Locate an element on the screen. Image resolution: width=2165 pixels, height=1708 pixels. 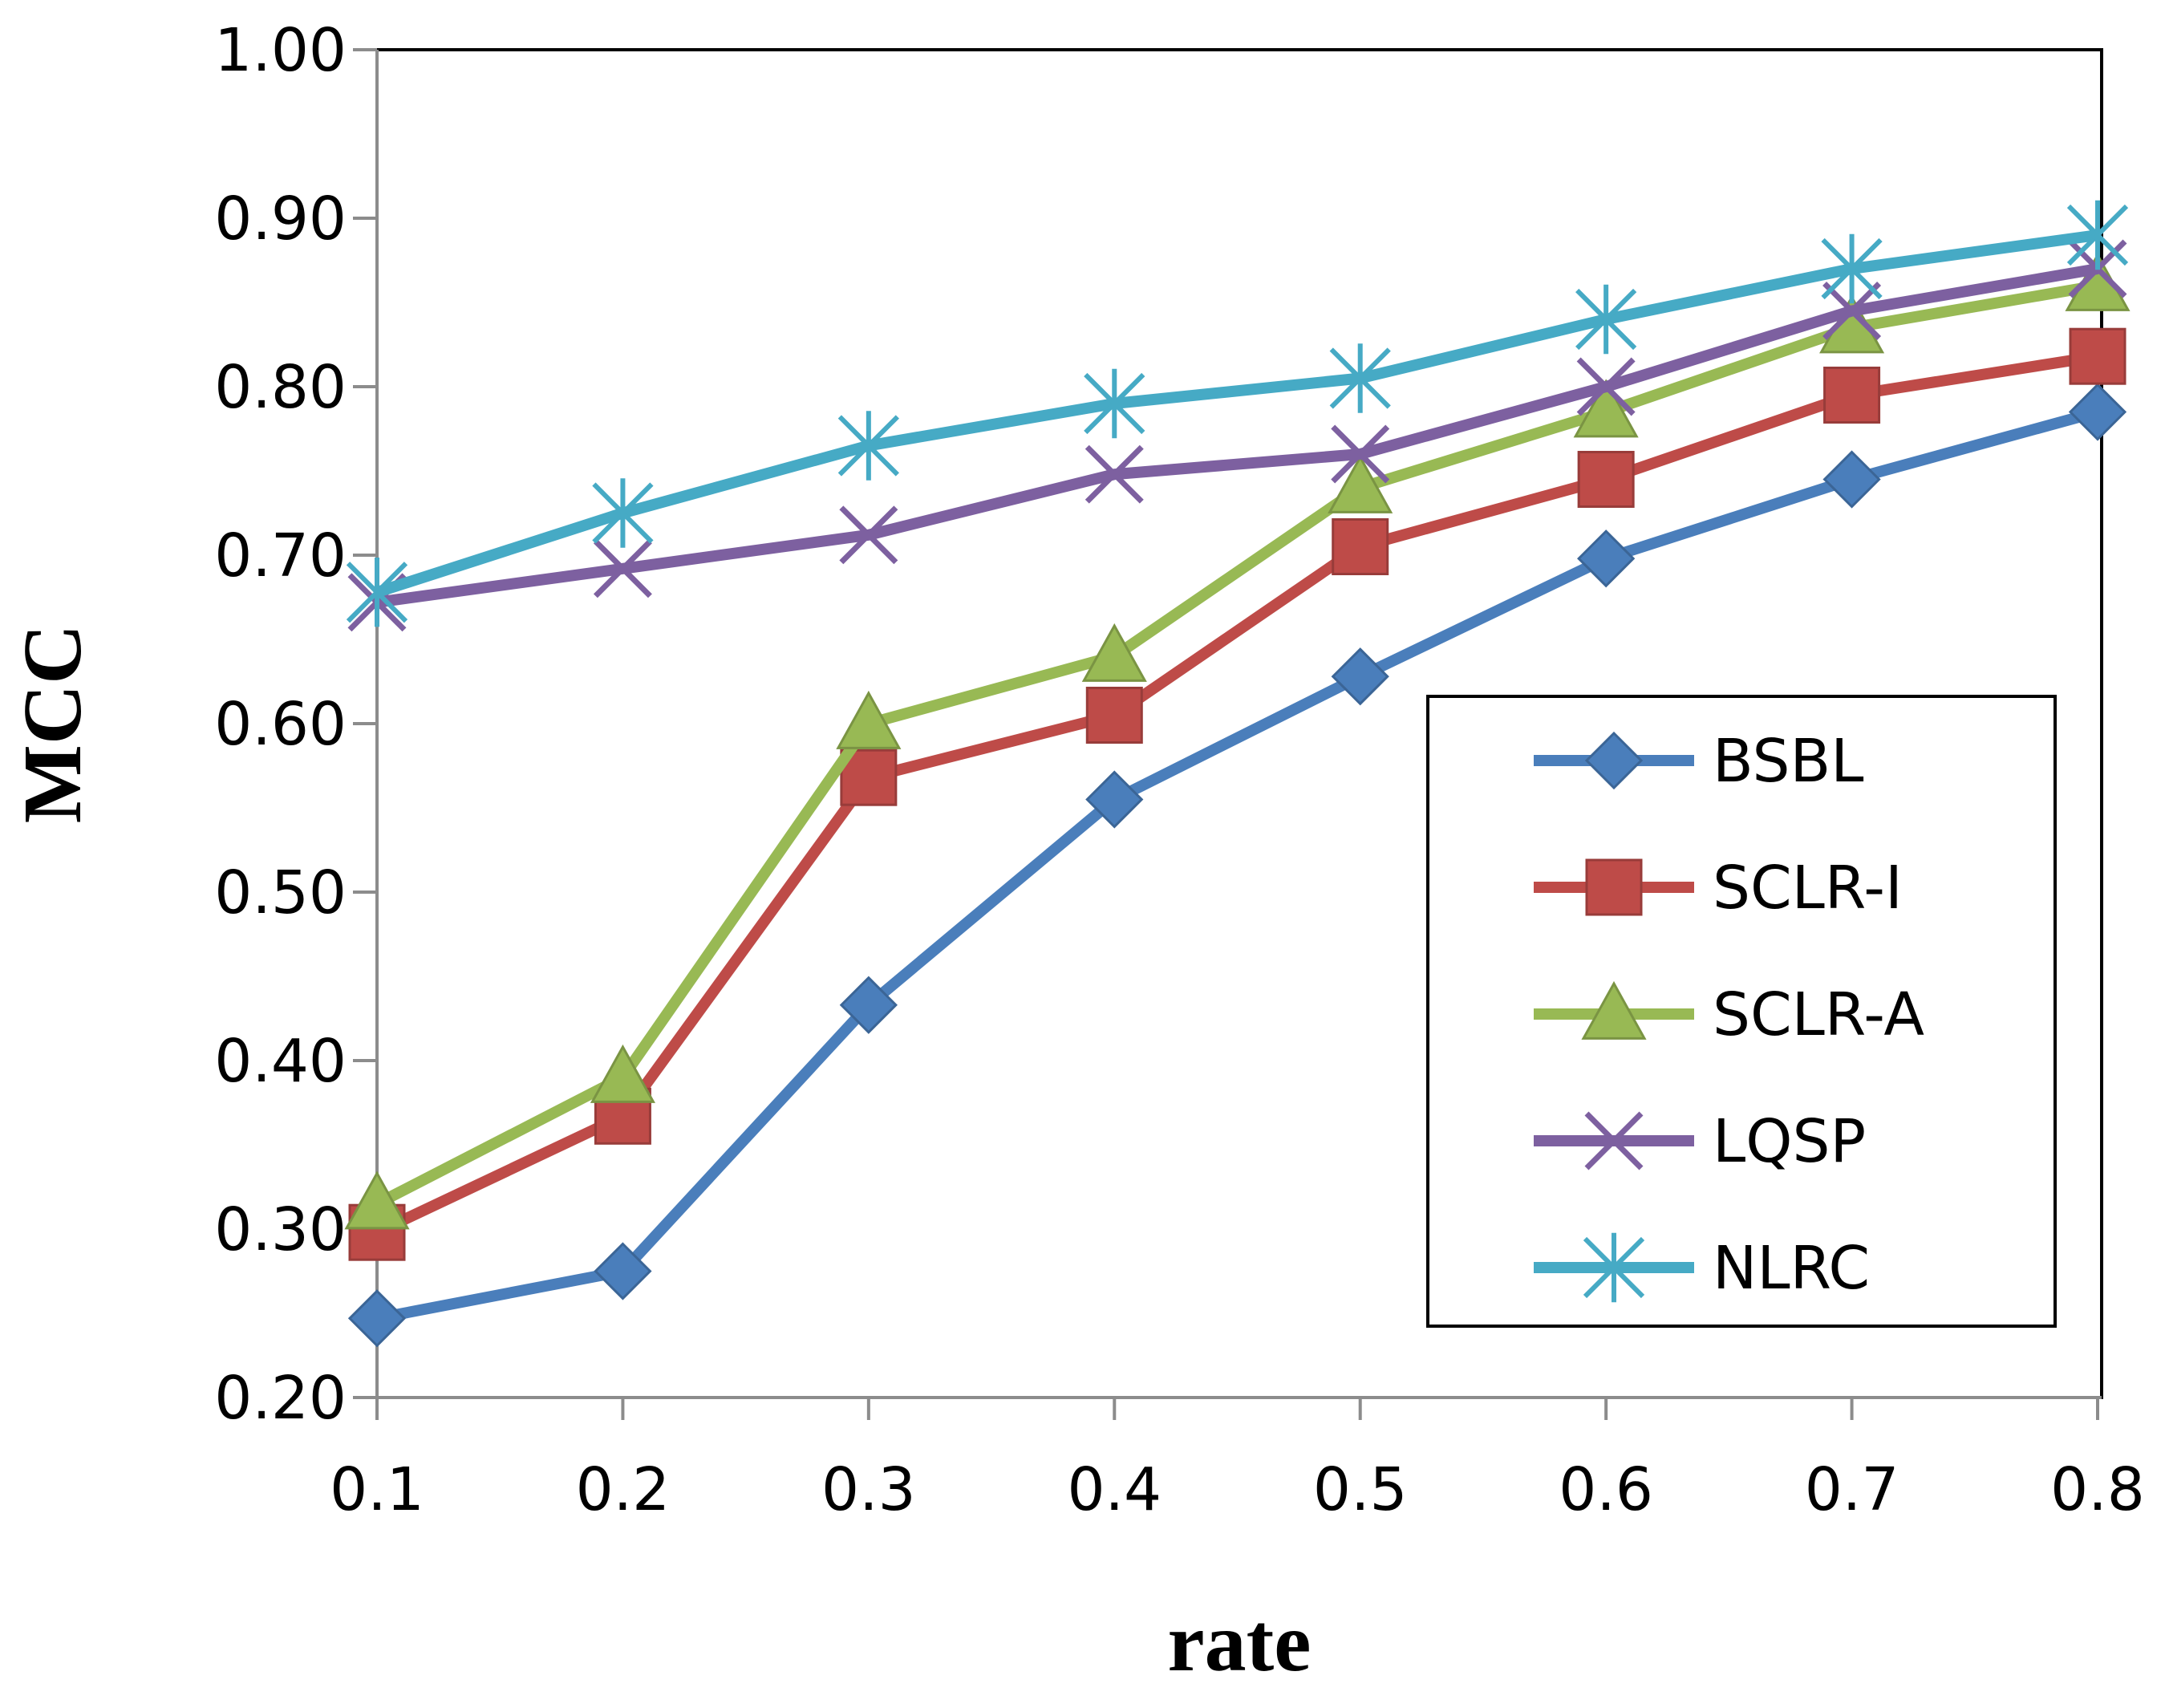
x-axis-title: rate is located at coordinates (1240, 1643).